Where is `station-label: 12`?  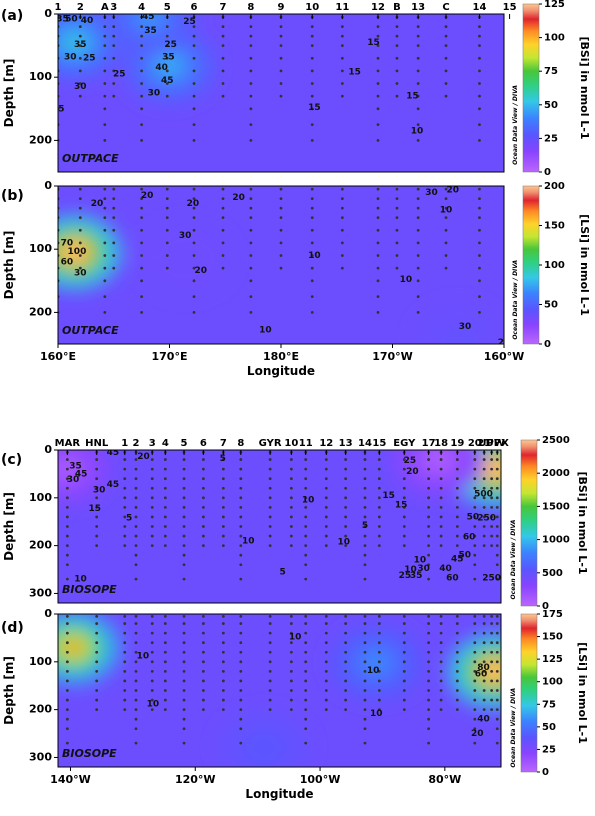
station-label: 12 is located at coordinates (378, 7).